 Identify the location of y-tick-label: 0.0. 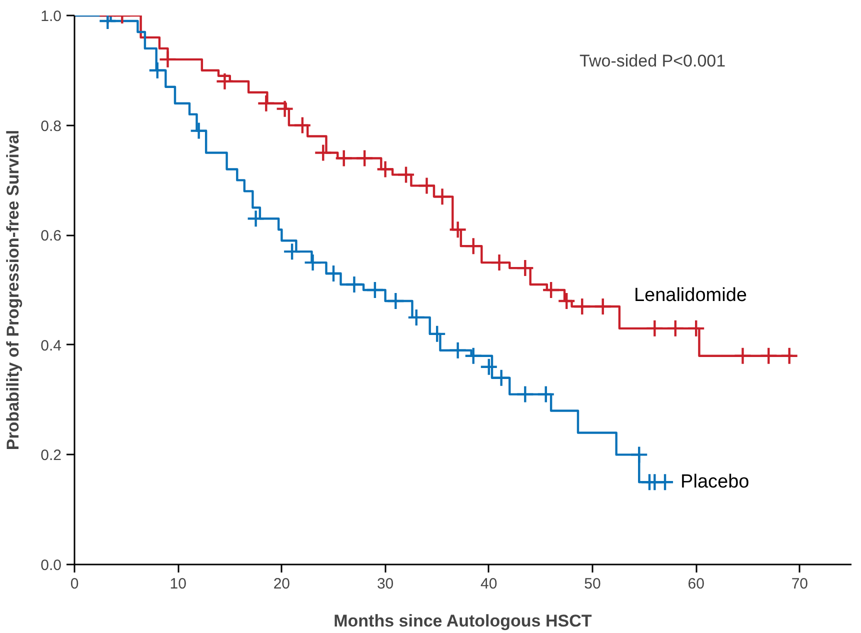
(51, 565).